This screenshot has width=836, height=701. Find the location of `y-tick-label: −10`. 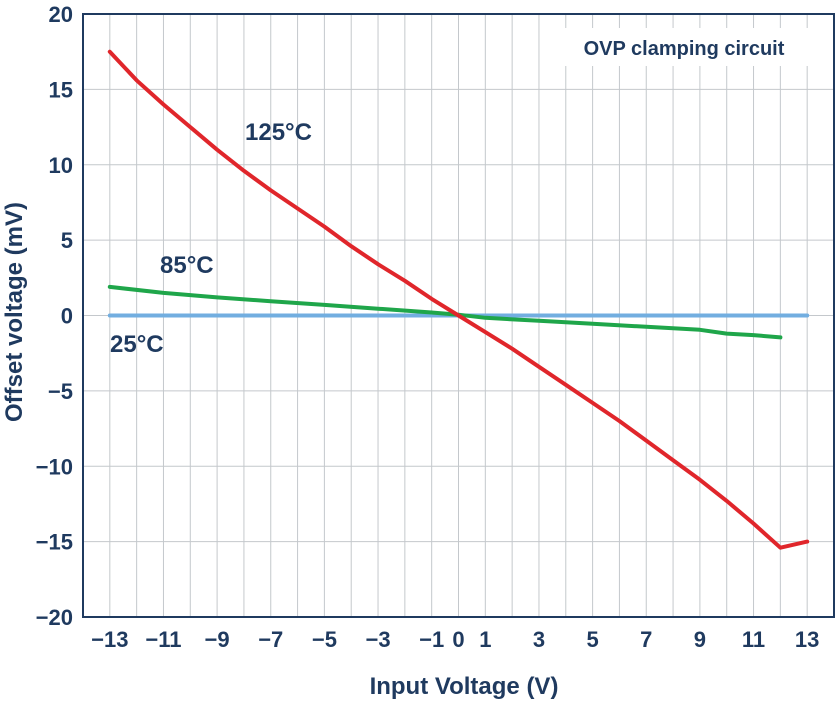

y-tick-label: −10 is located at coordinates (54, 466).